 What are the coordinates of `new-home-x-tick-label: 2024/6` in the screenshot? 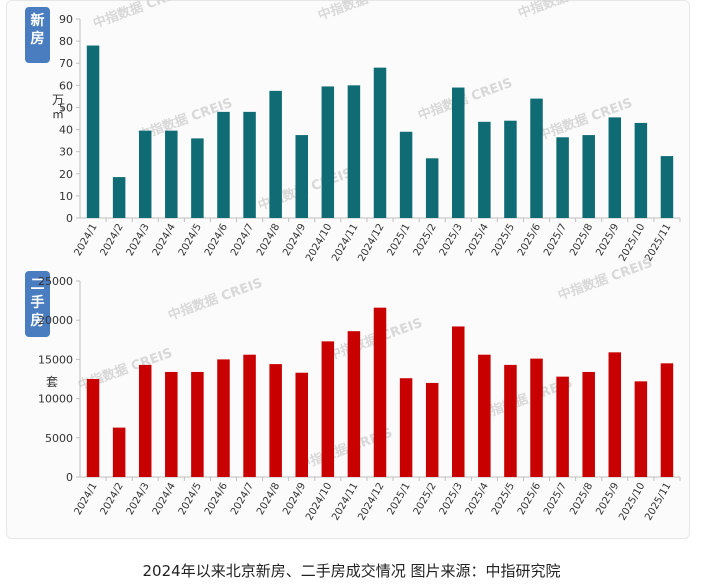 It's located at (216, 240).